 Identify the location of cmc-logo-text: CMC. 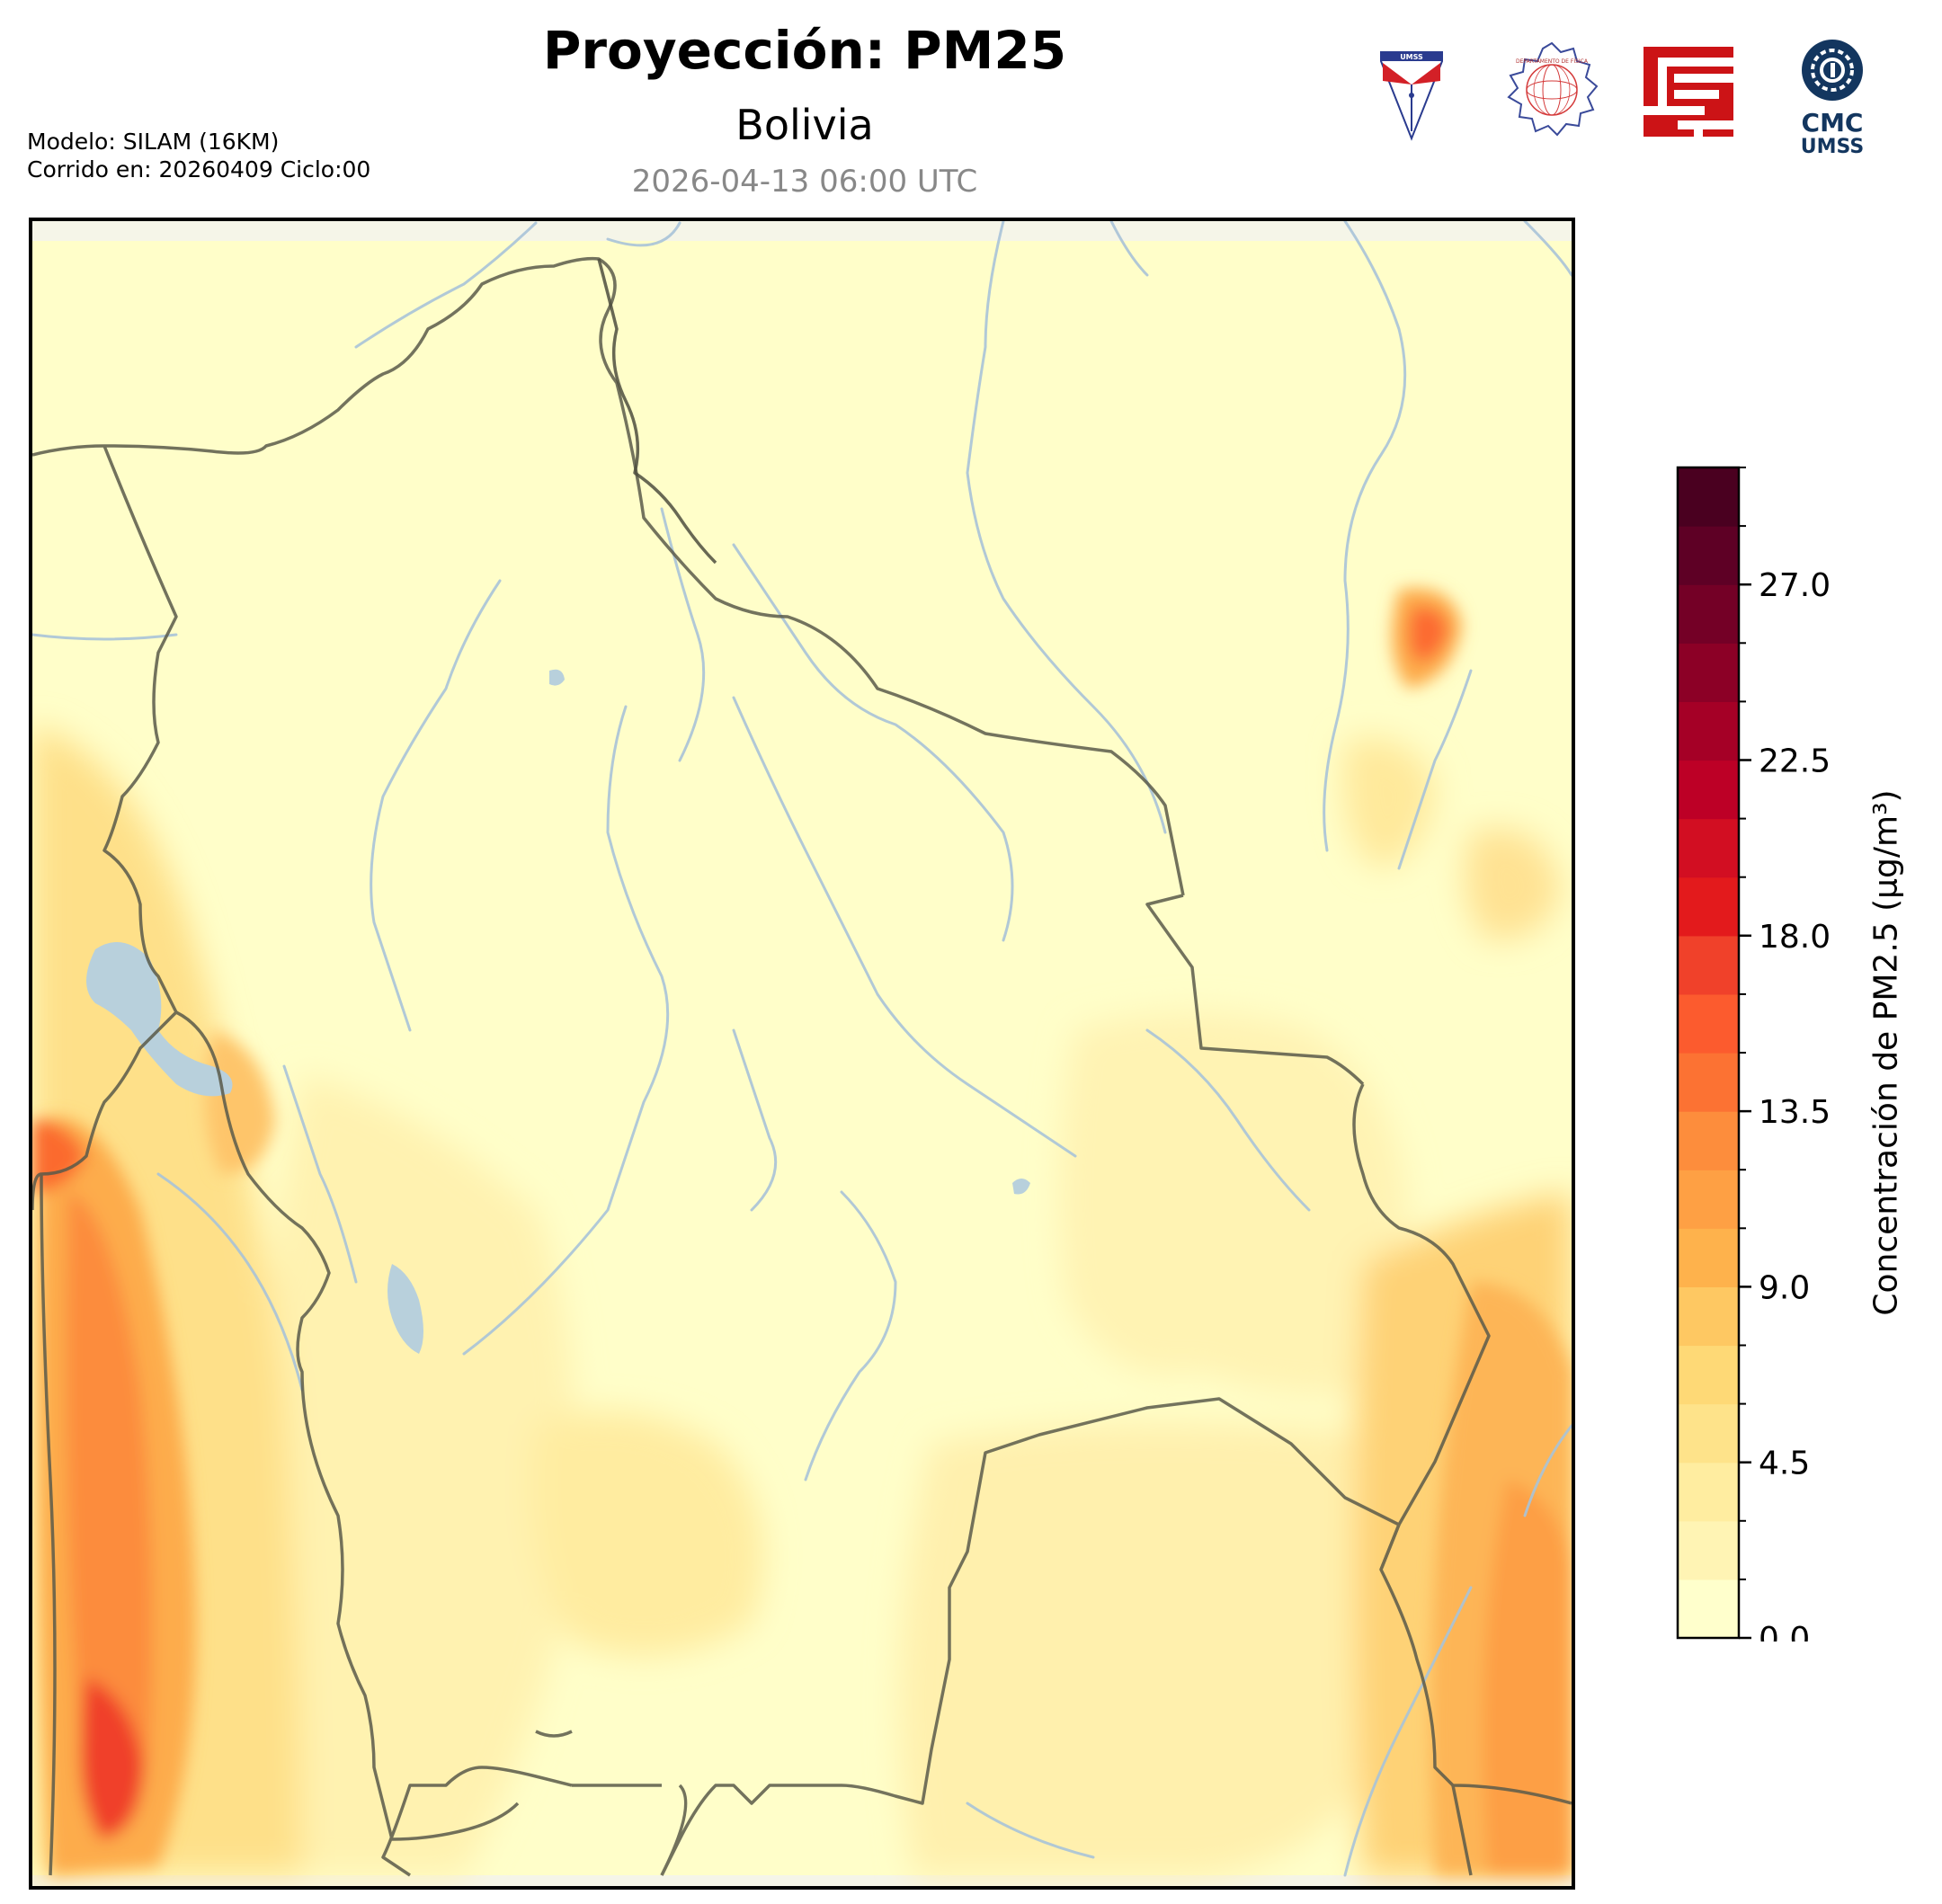
(1833, 123).